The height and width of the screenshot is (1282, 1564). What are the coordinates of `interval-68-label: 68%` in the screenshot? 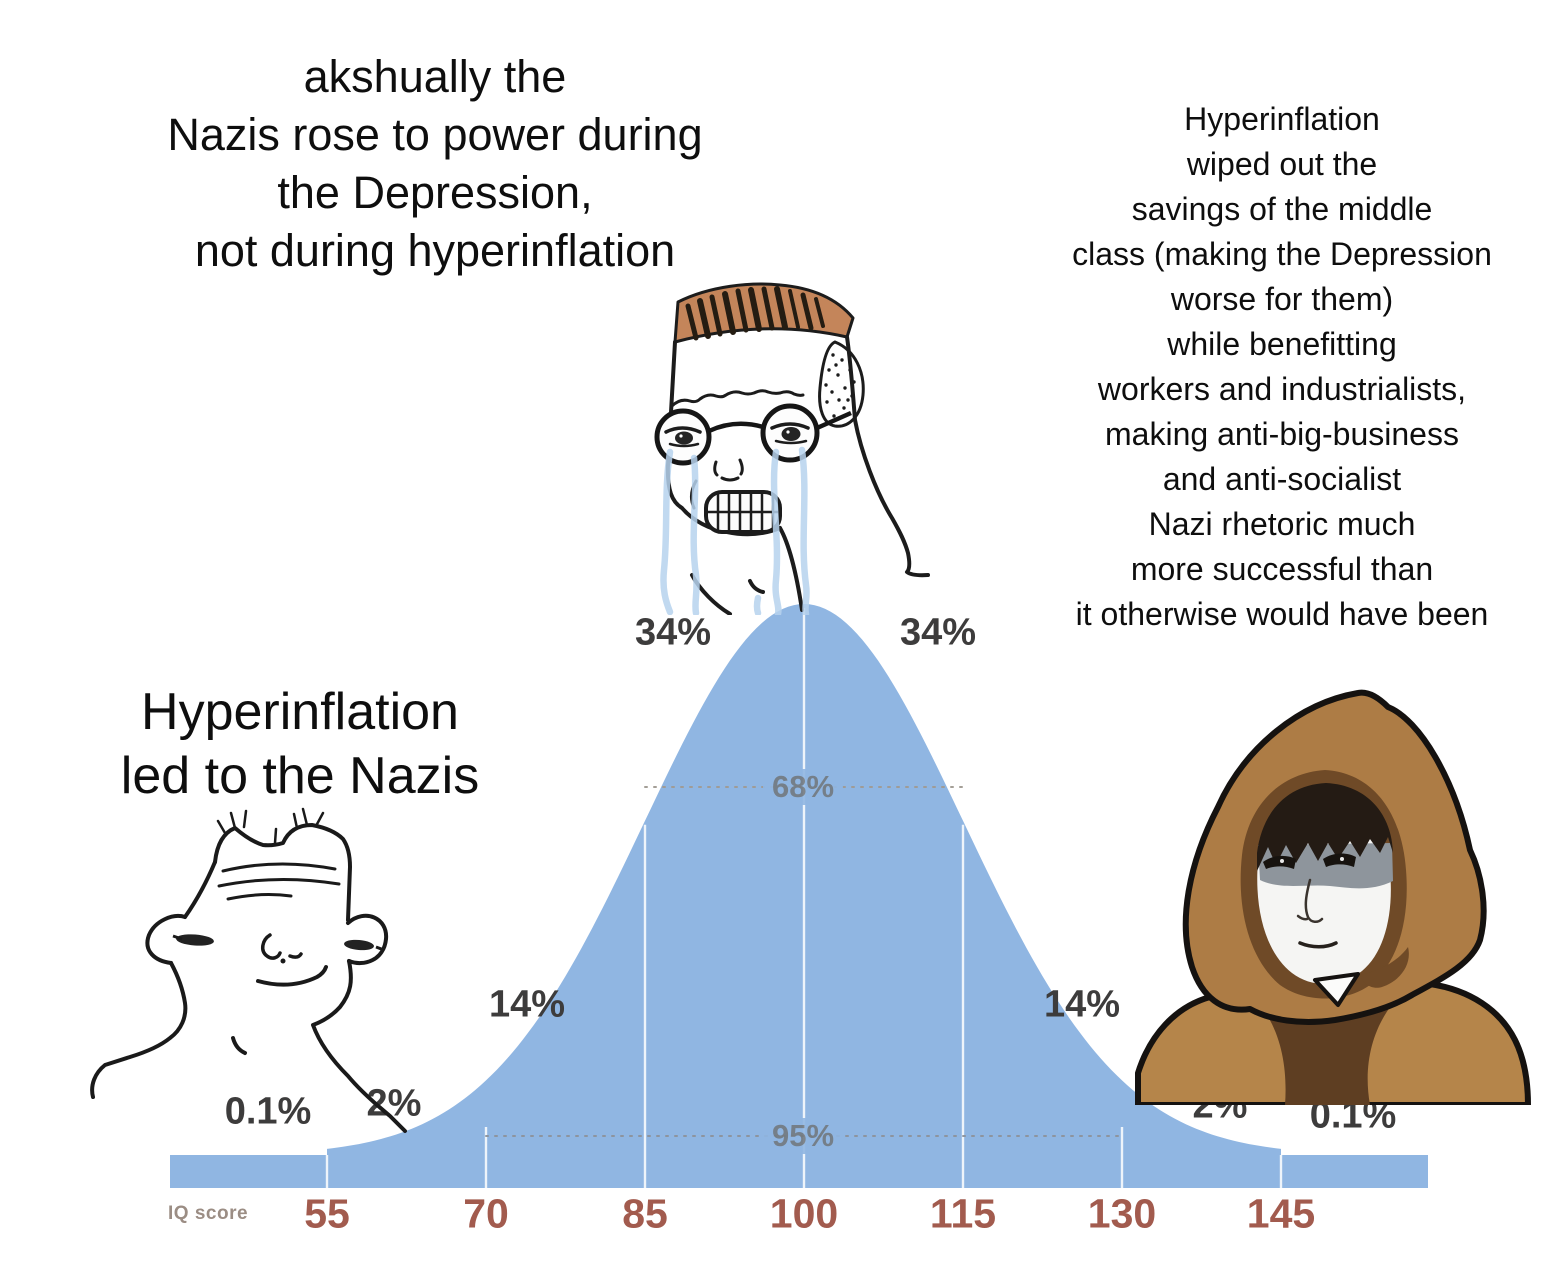 It's located at (803, 787).